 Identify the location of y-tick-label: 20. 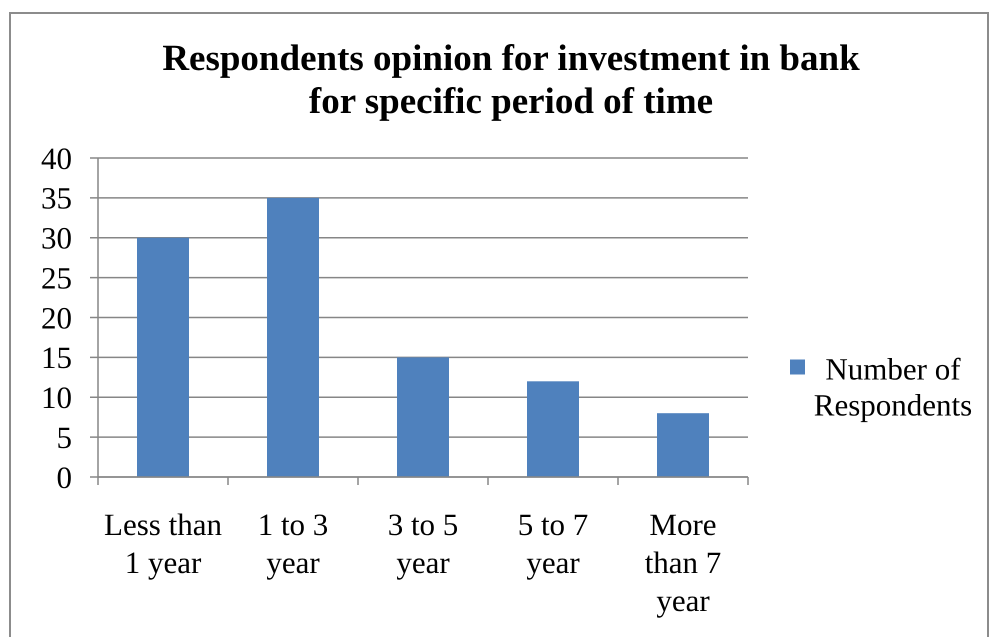
(56, 318).